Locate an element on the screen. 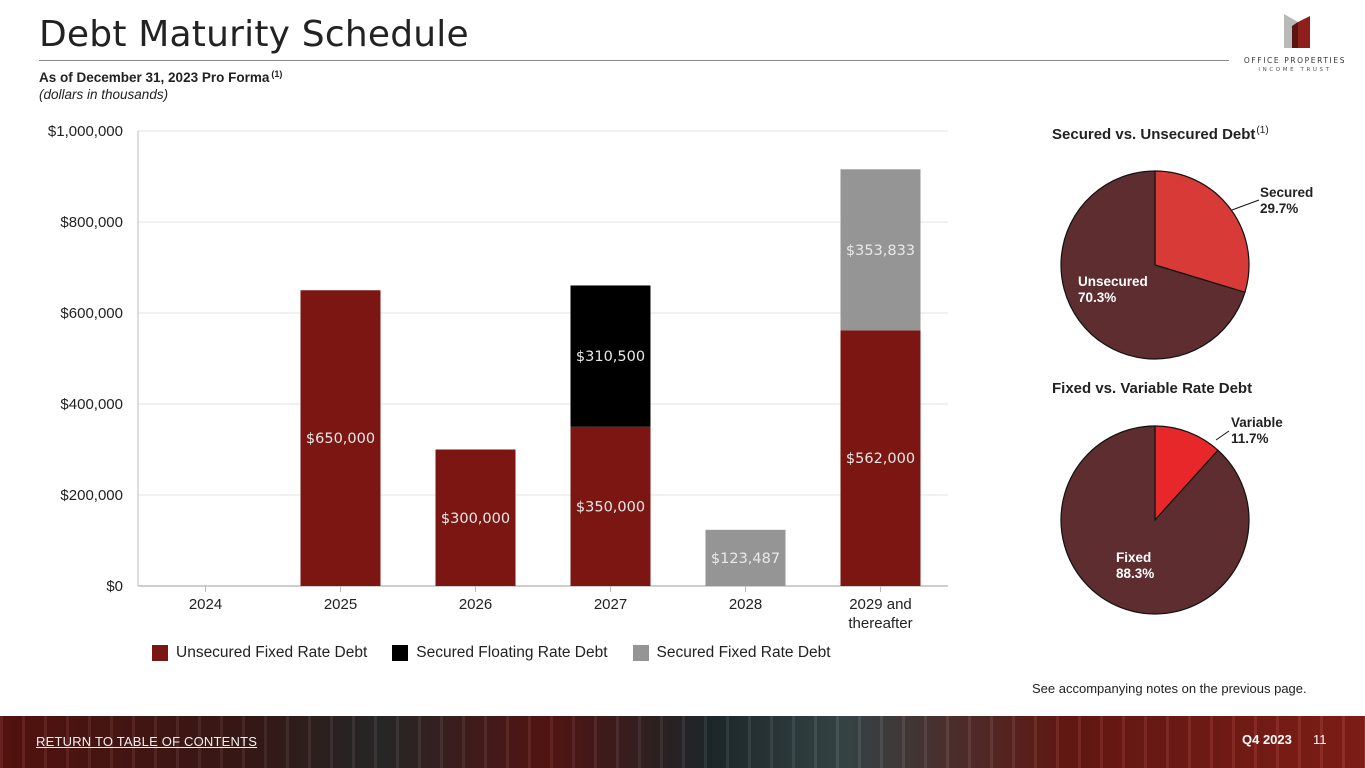 The image size is (1365, 768). footer-bar: RETURN TO TABLE OF CONTENTS Q4 2023 11 is located at coordinates (682, 742).